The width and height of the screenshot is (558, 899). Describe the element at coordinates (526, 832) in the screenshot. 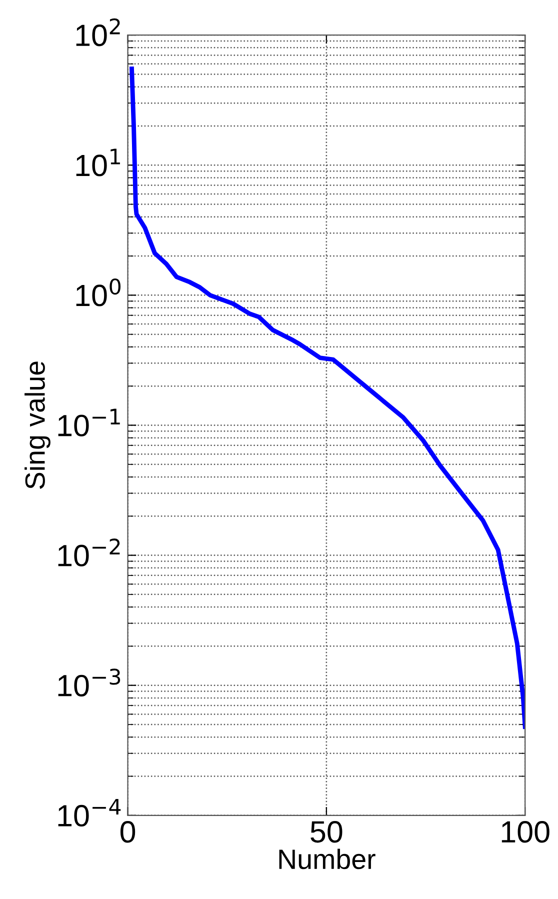

I see `x-tick-label: 100` at that location.